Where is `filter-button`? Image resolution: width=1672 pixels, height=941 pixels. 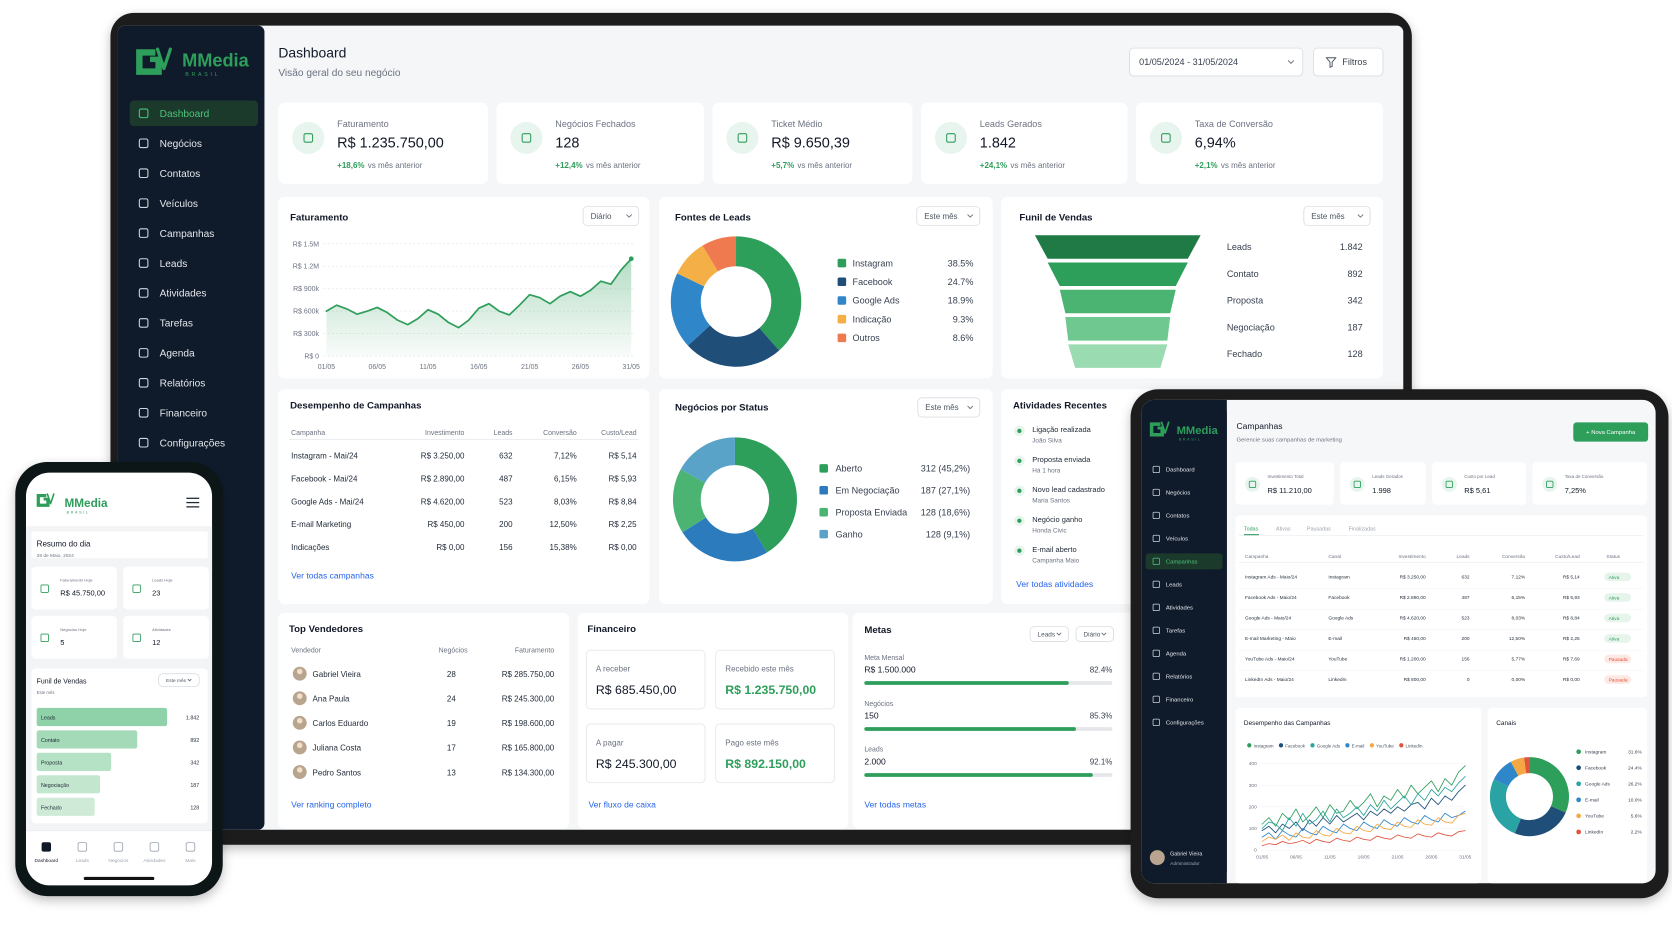
filter-button is located at coordinates (1348, 62).